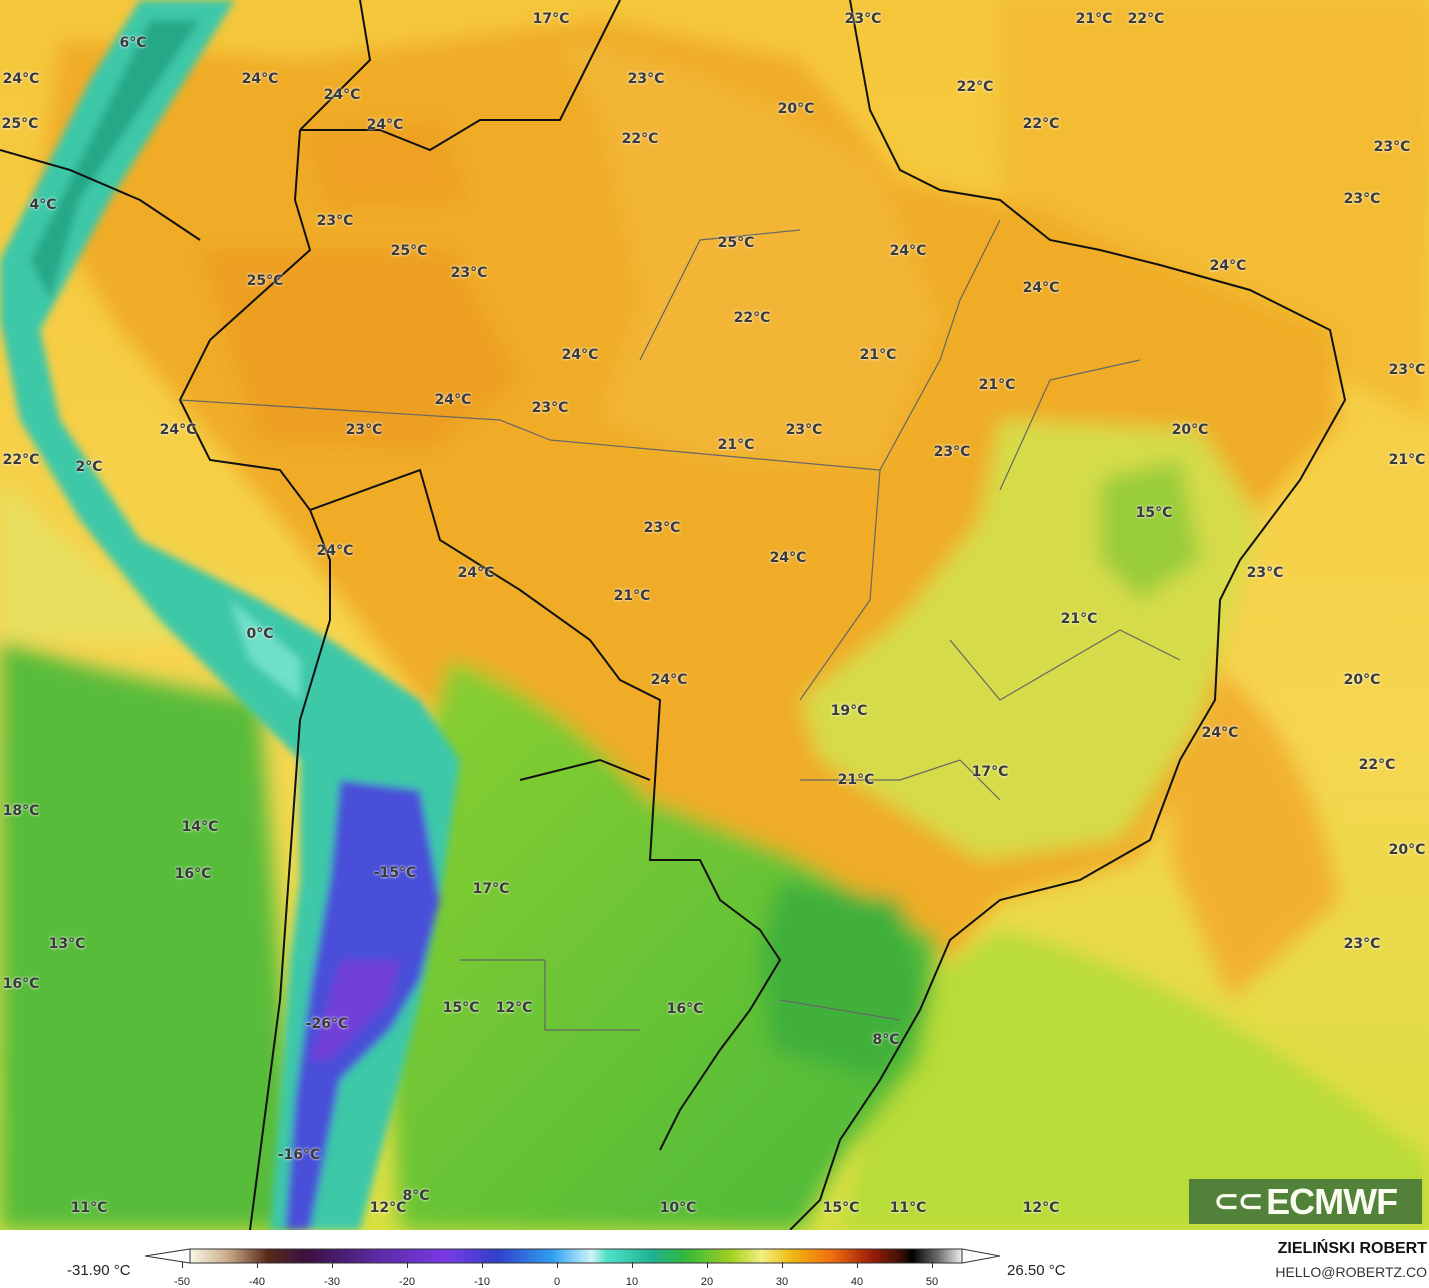 The height and width of the screenshot is (1288, 1429). What do you see at coordinates (21, 811) in the screenshot?
I see `temperature-label: 18°C` at bounding box center [21, 811].